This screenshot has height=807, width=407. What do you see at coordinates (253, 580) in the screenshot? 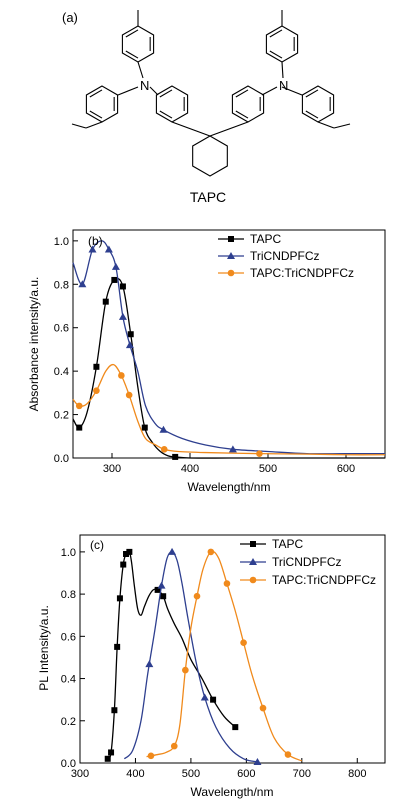
I see `legend-c-blend-marker` at bounding box center [253, 580].